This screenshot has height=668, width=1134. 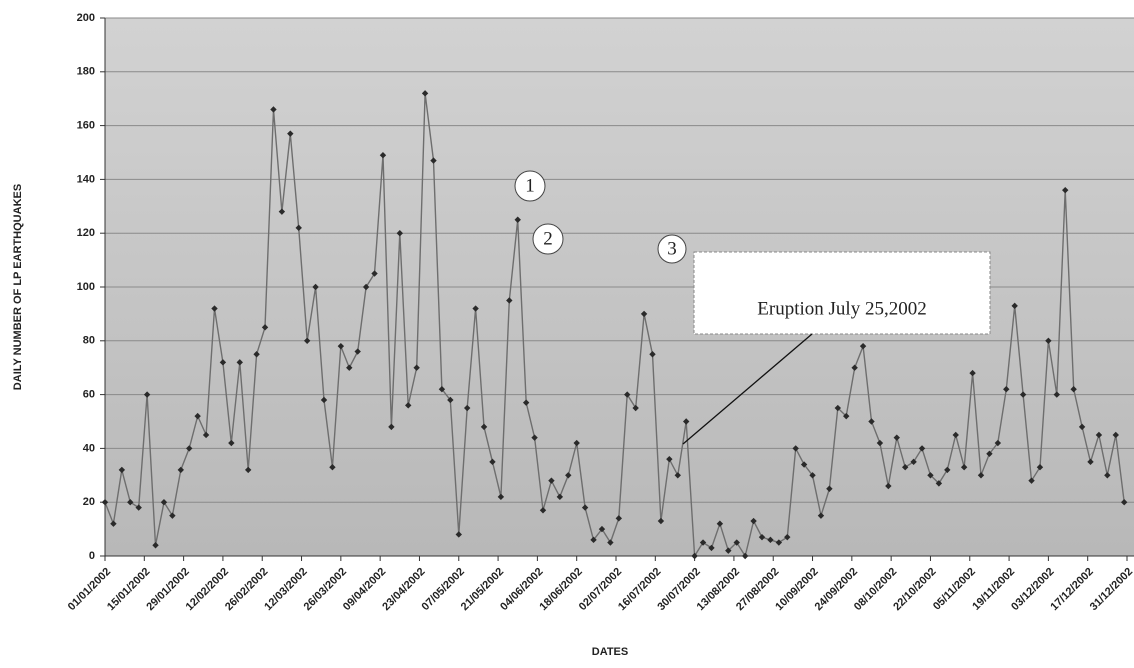 I want to click on annotation-text: 2, so click(x=548, y=238).